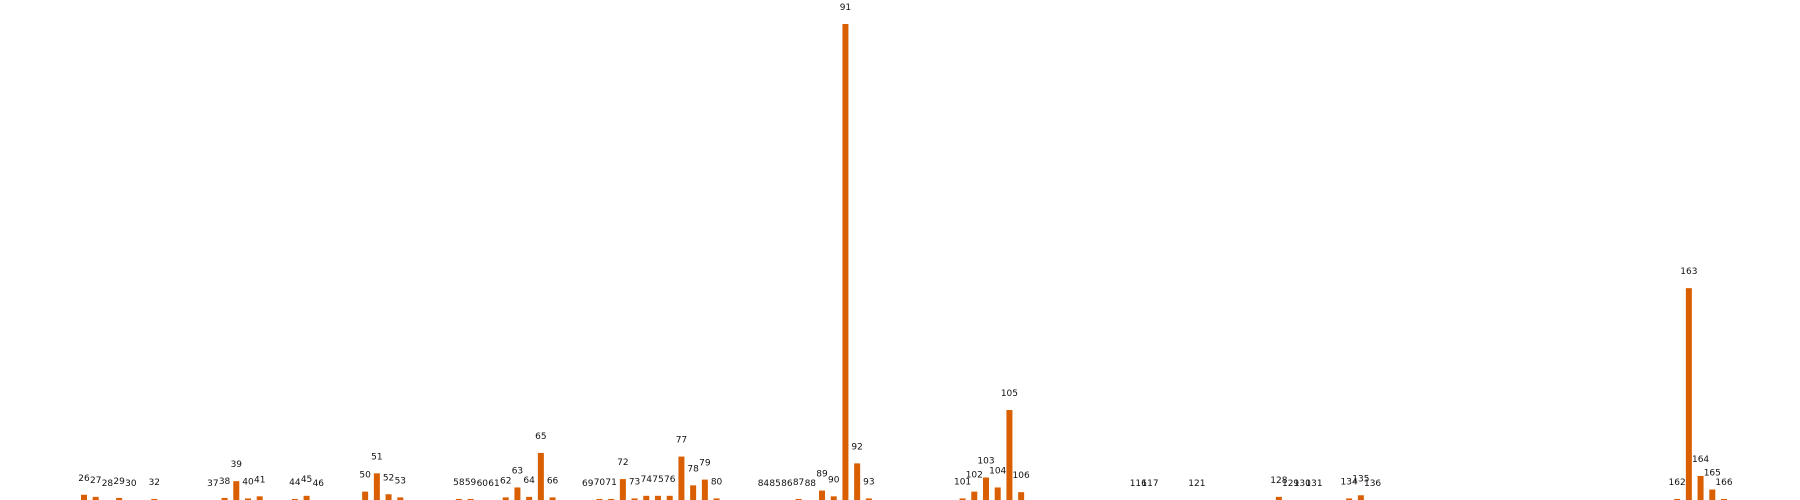 The image size is (1800, 500). Describe the element at coordinates (985, 462) in the screenshot. I see `bar-label-103: 103` at that location.